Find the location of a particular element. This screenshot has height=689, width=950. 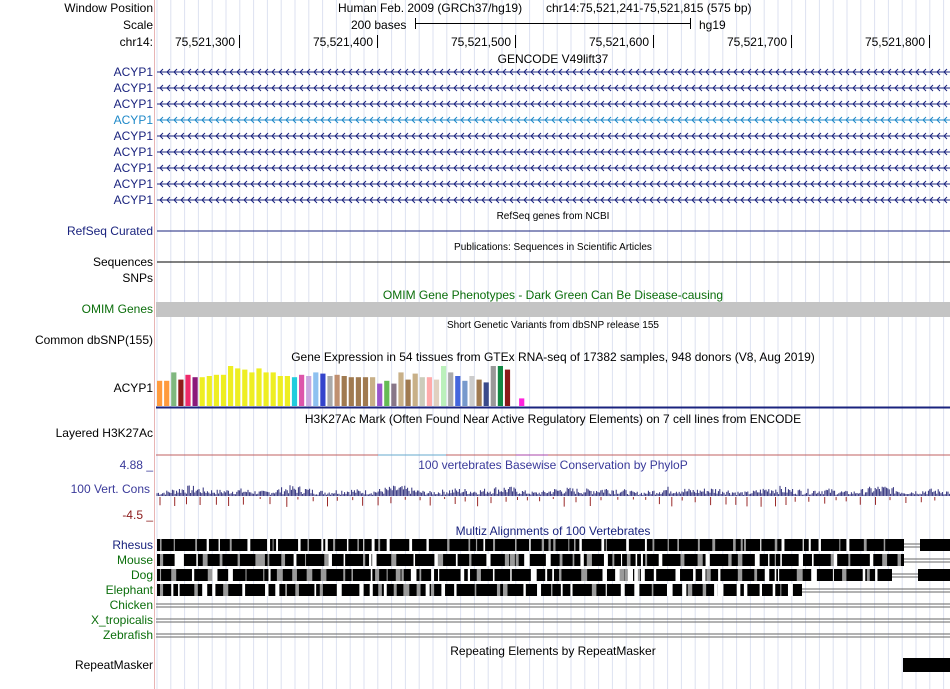

scale-bar-right-cap is located at coordinates (690, 23).